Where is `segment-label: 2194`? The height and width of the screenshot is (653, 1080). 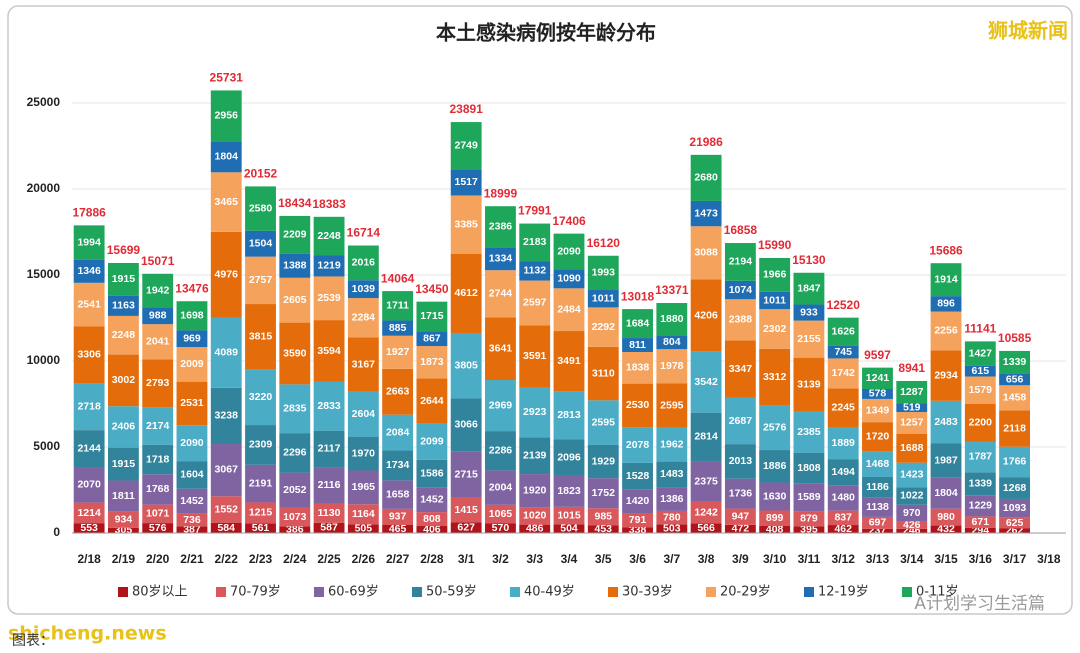 segment-label: 2194 is located at coordinates (741, 262).